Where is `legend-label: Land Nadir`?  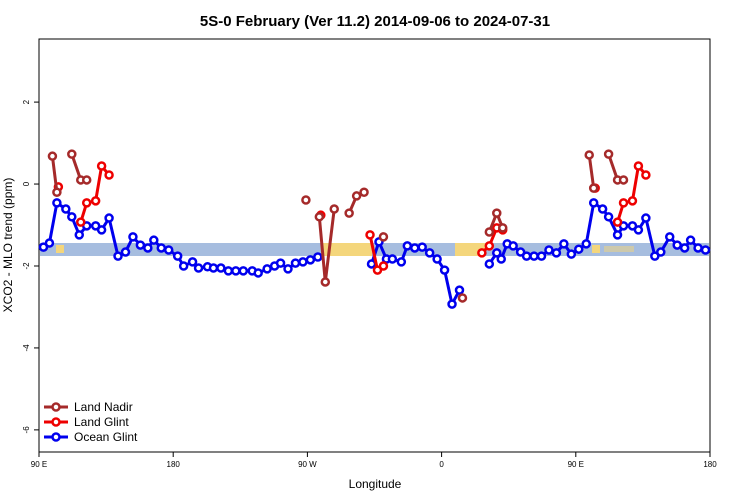
legend-label: Land Nadir is located at coordinates (103, 407).